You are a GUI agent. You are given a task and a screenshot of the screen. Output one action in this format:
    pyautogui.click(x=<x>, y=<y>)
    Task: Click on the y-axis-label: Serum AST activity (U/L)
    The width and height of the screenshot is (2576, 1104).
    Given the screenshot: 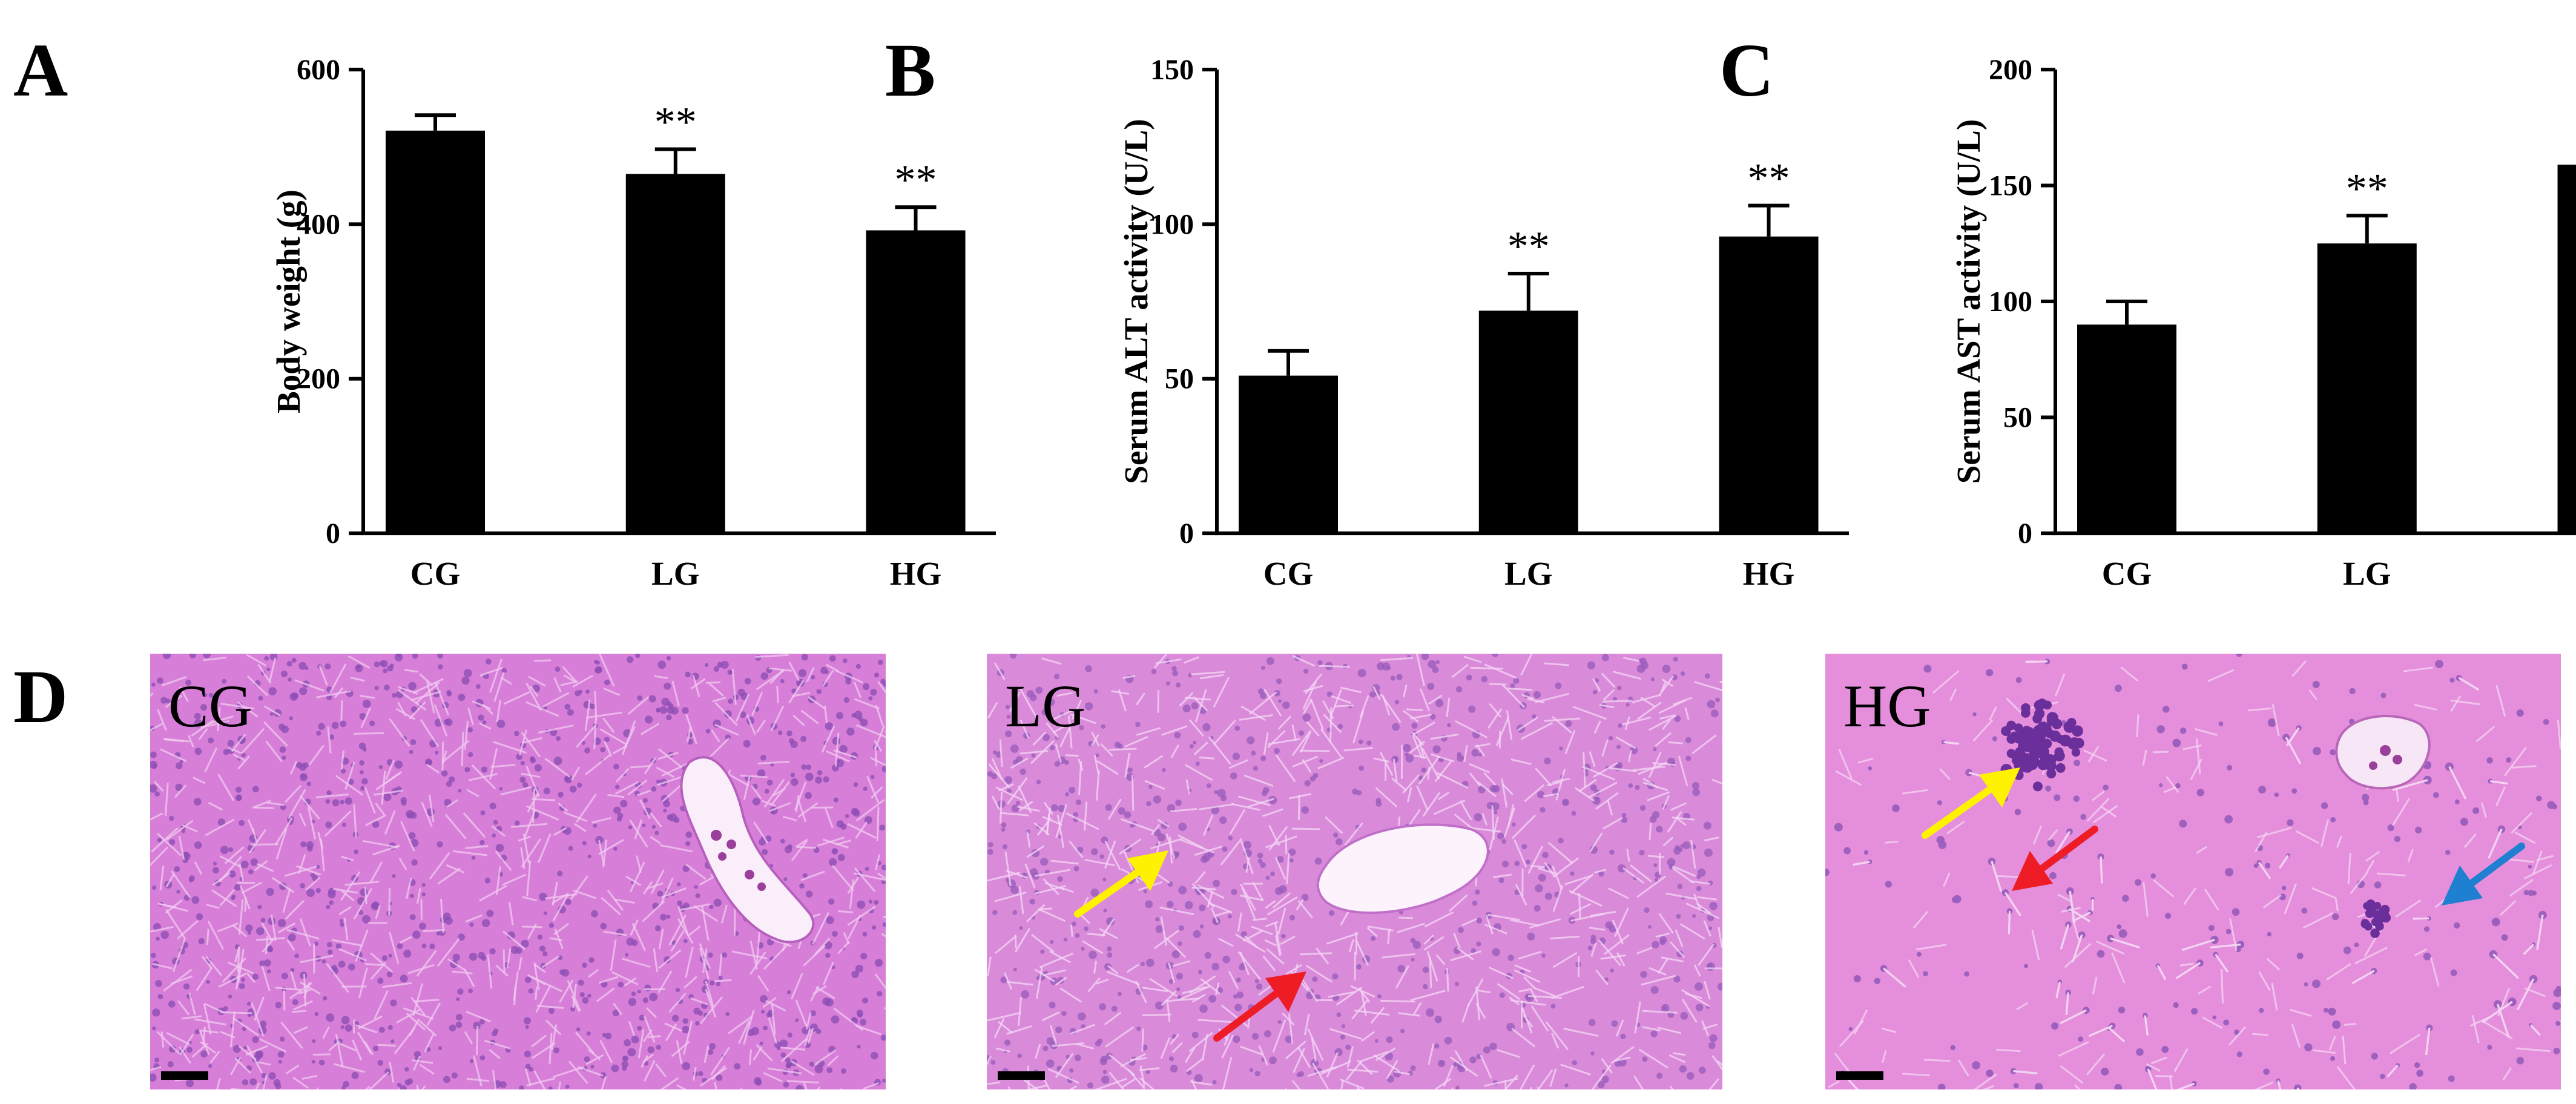 What is the action you would take?
    pyautogui.click(x=1968, y=301)
    